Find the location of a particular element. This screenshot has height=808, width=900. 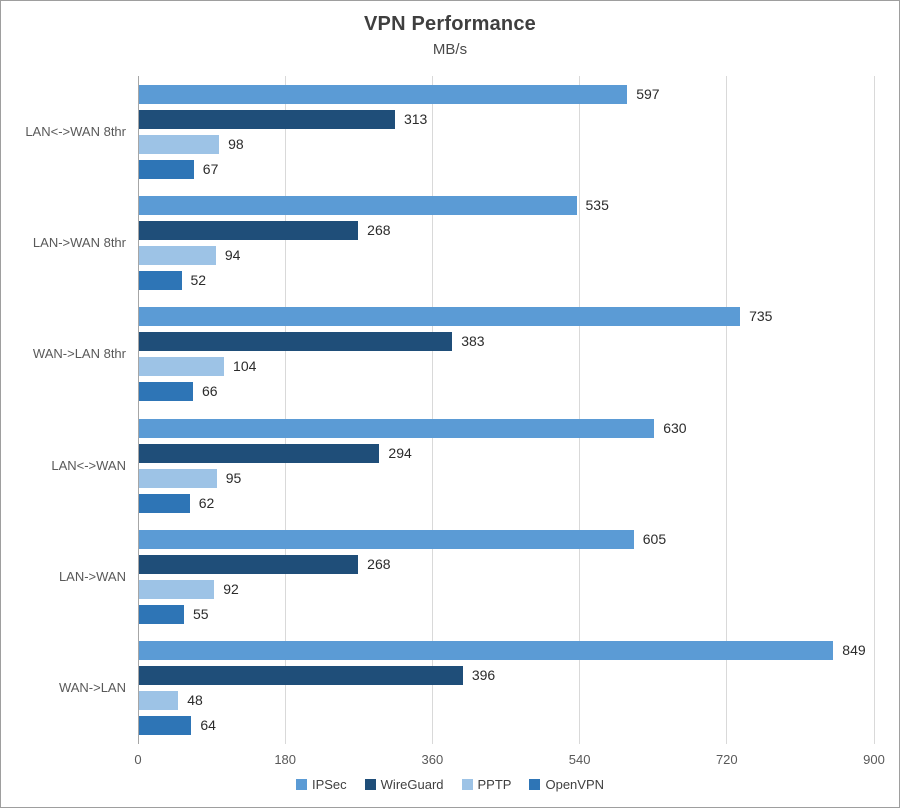

bar-value-label: 630 is located at coordinates (675, 427).